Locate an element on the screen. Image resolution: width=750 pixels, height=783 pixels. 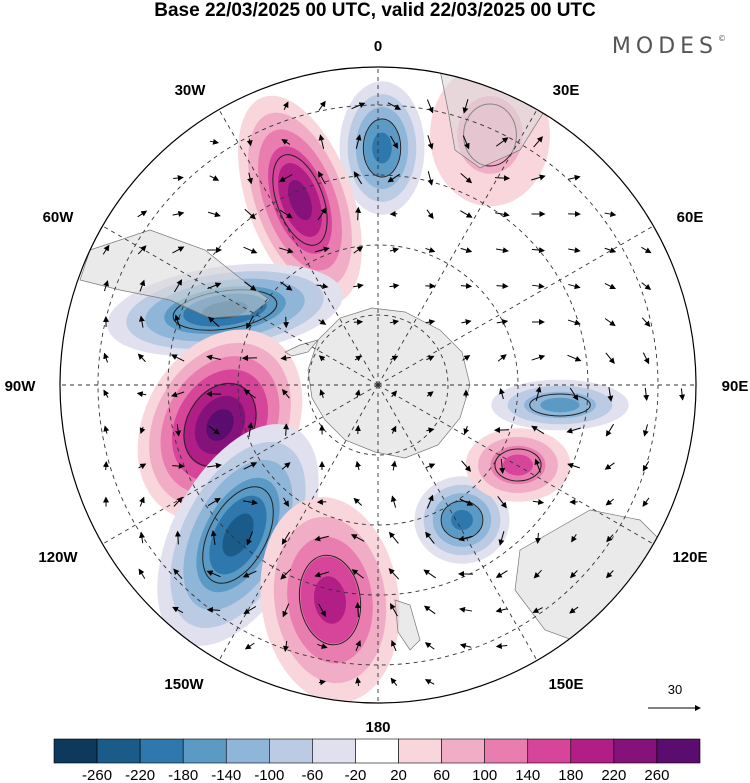
latitude-circle is located at coordinates (378, 385).